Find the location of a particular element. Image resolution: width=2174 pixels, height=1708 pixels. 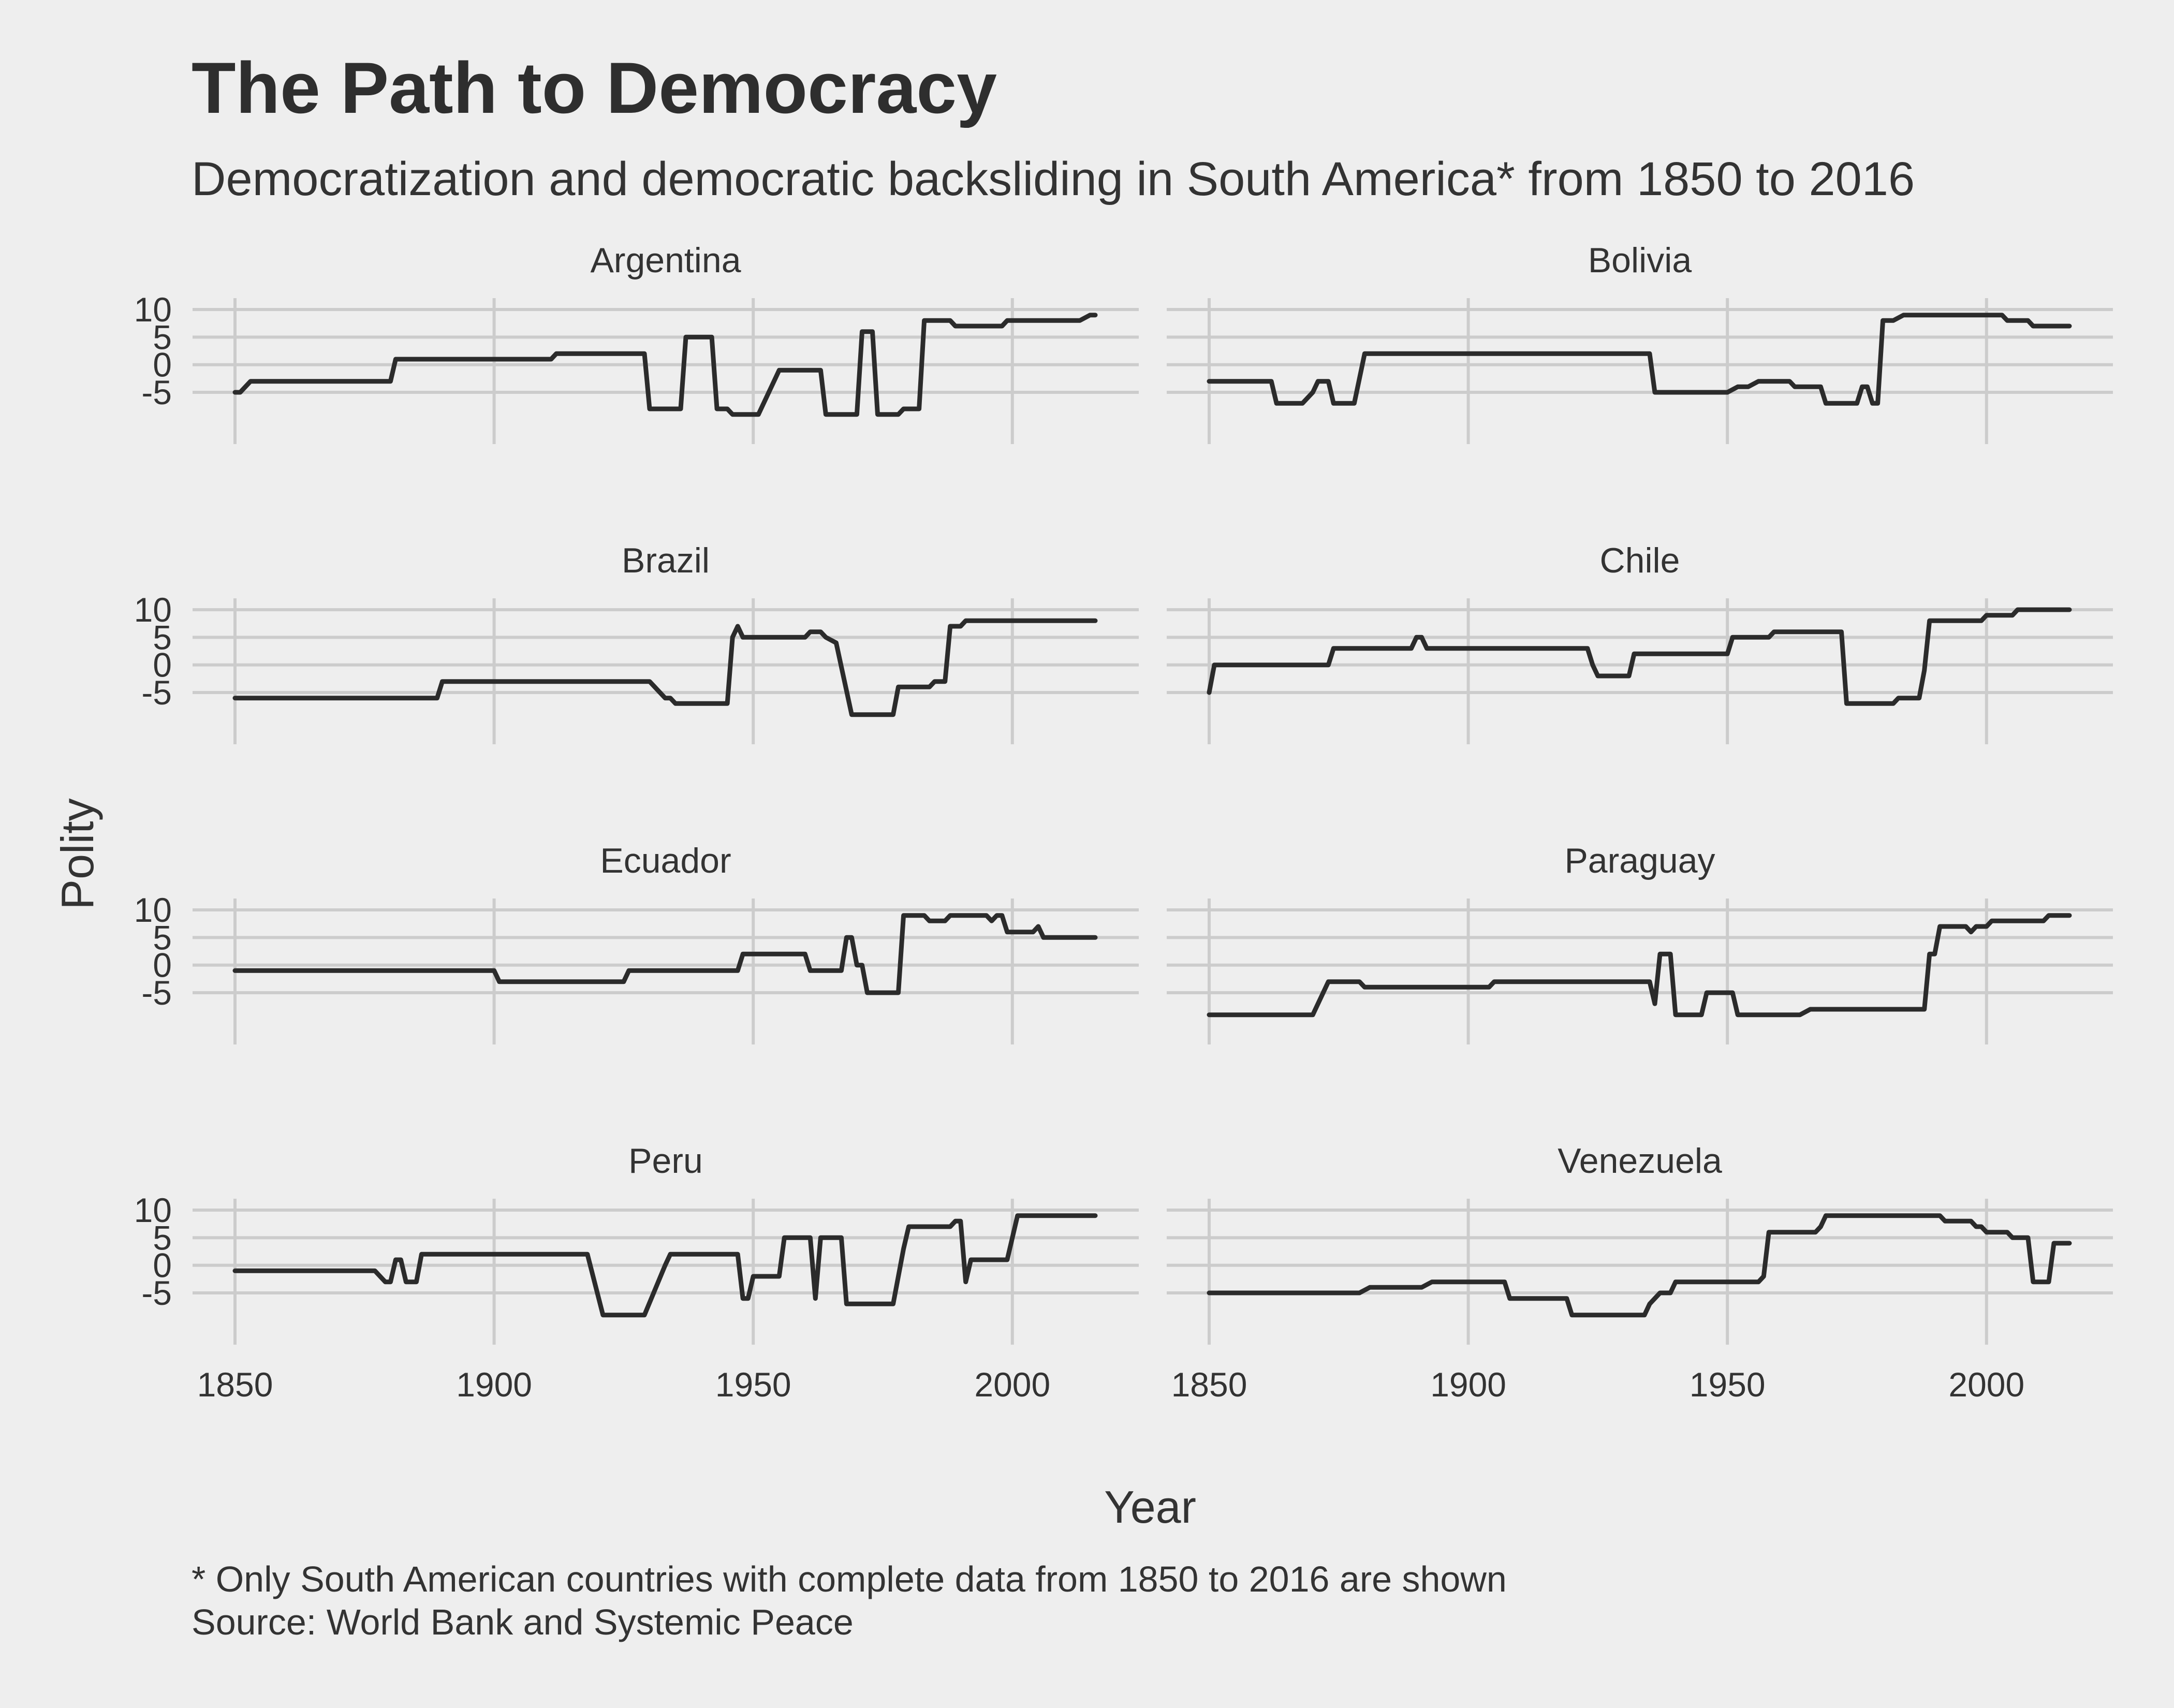

series-line-argentina is located at coordinates (665, 365).